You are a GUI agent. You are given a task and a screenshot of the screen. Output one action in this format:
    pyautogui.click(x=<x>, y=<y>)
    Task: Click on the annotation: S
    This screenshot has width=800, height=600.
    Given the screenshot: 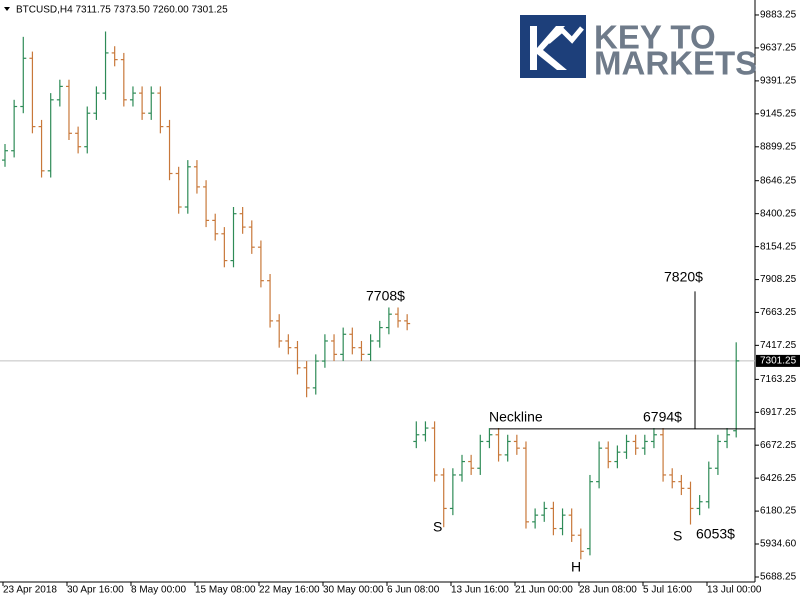 What is the action you would take?
    pyautogui.click(x=677, y=536)
    